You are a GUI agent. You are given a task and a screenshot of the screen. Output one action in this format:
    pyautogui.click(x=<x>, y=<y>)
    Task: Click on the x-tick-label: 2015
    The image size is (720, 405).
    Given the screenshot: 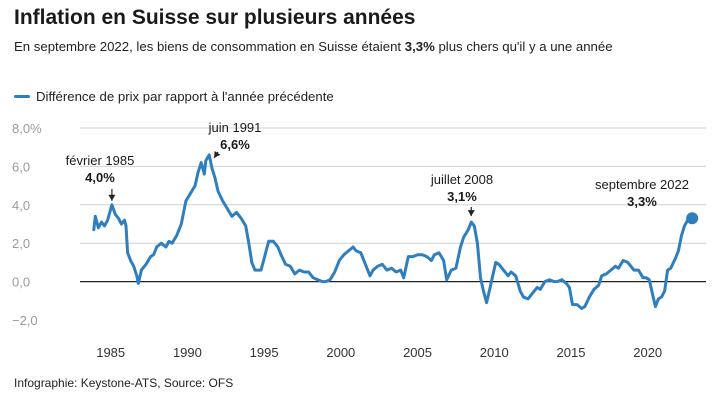 What is the action you would take?
    pyautogui.click(x=571, y=352)
    